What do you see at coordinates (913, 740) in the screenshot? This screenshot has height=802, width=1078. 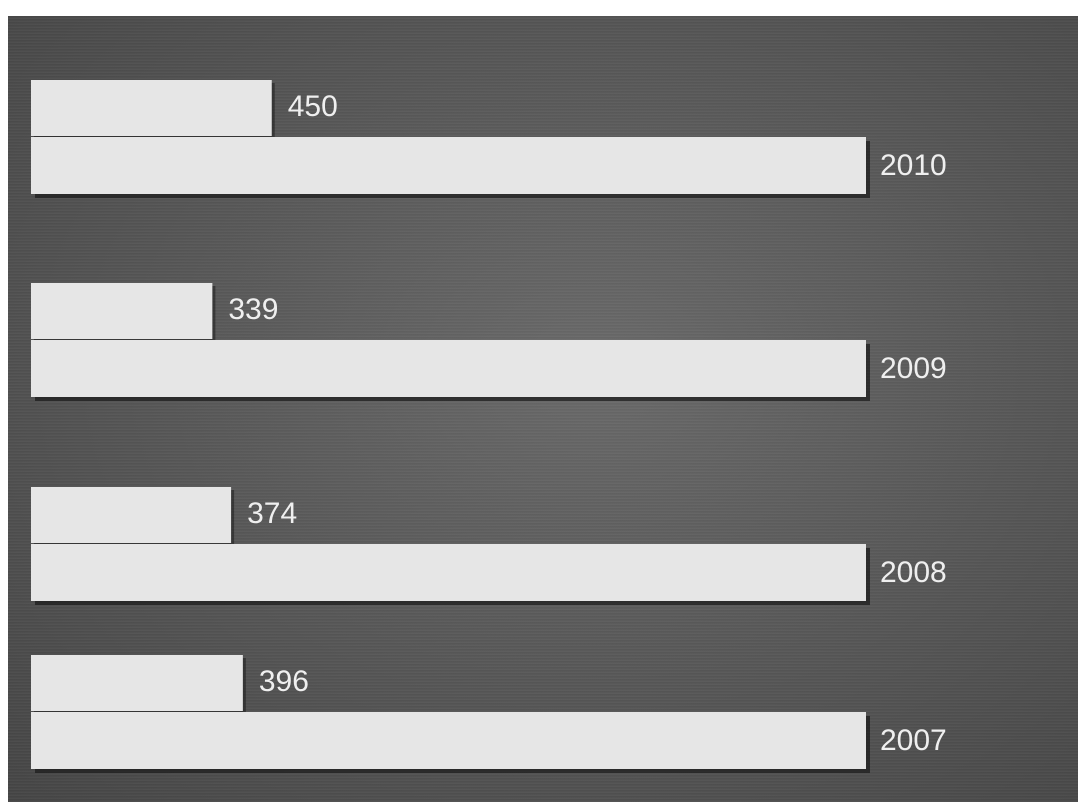 I see `category-label: 2007` at bounding box center [913, 740].